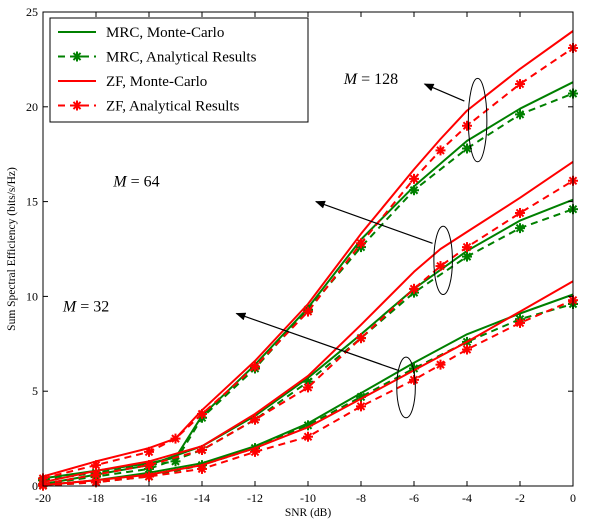 The image size is (594, 521). I want to click on x-tick-label: -6, so click(414, 498).